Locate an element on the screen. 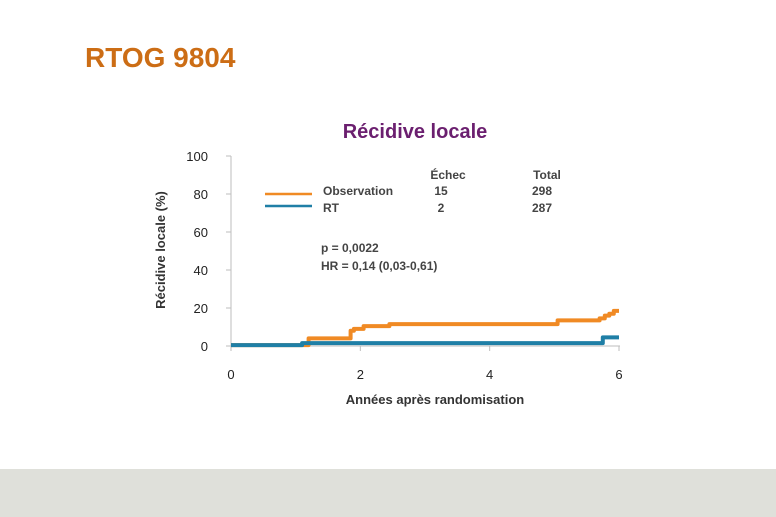 This screenshot has width=776, height=517. legend-failure-rt: 2 is located at coordinates (441, 208).